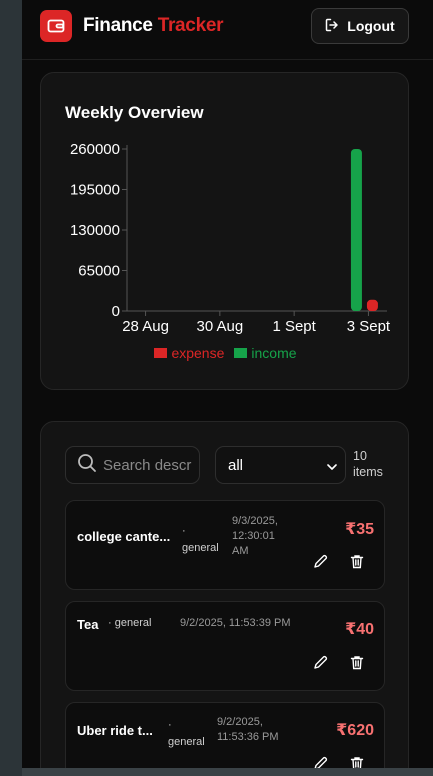  I want to click on brand-second: Tracker, so click(190, 25).